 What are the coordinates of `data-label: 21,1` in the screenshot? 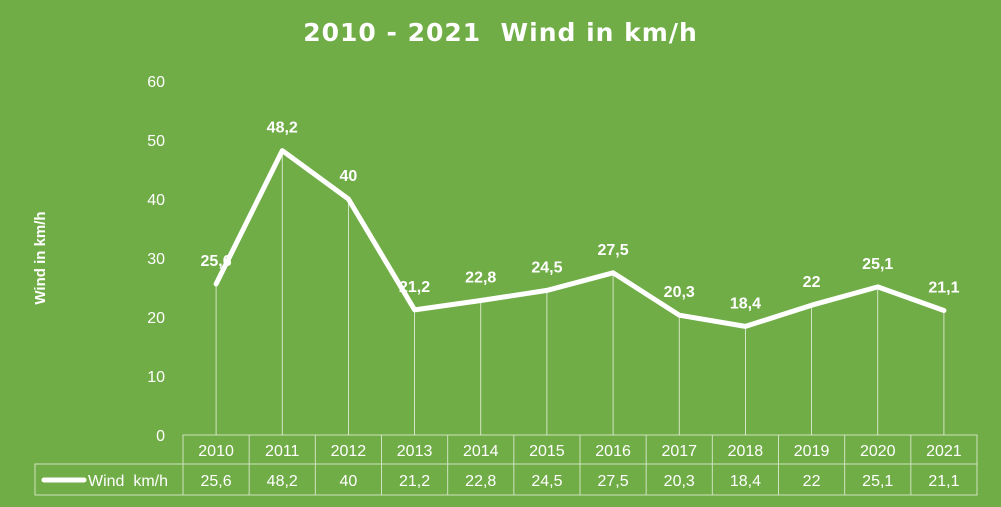 It's located at (943, 288).